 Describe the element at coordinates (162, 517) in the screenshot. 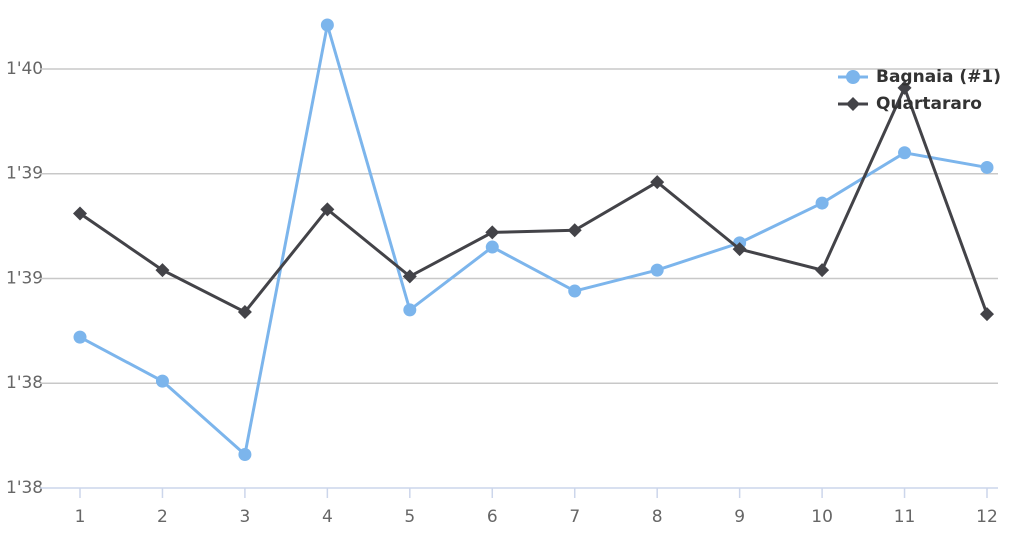

I see `x-tick-label: 2` at that location.